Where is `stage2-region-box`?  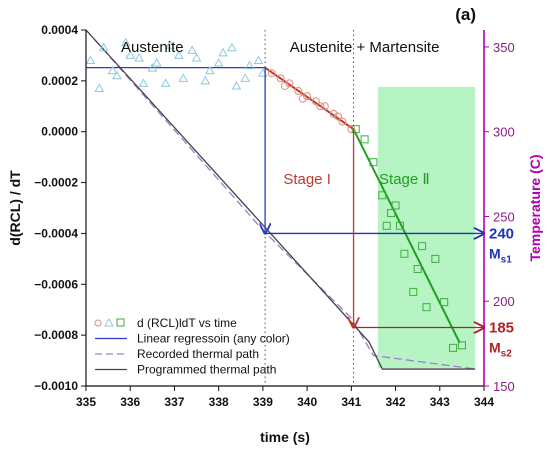 stage2-region-box is located at coordinates (426, 227).